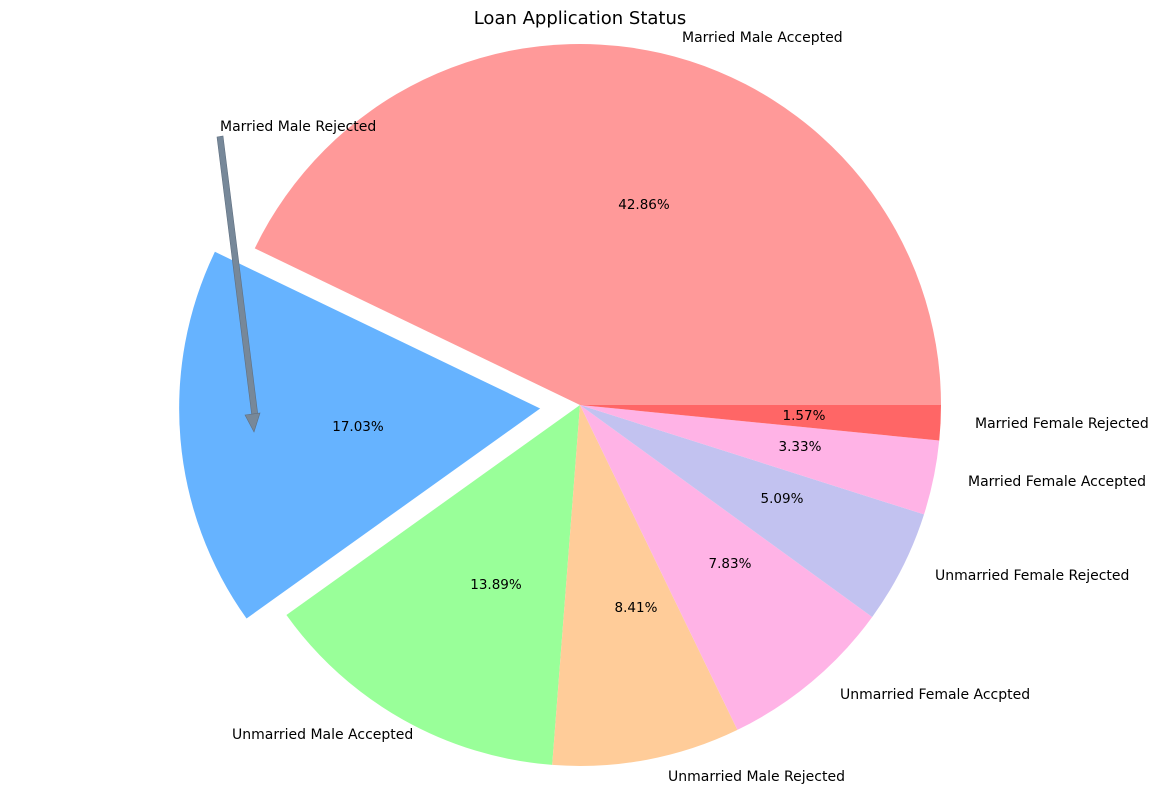 The image size is (1160, 798). What do you see at coordinates (496, 585) in the screenshot?
I see `percent-label-unmarried-male-accepted: 13.89%` at bounding box center [496, 585].